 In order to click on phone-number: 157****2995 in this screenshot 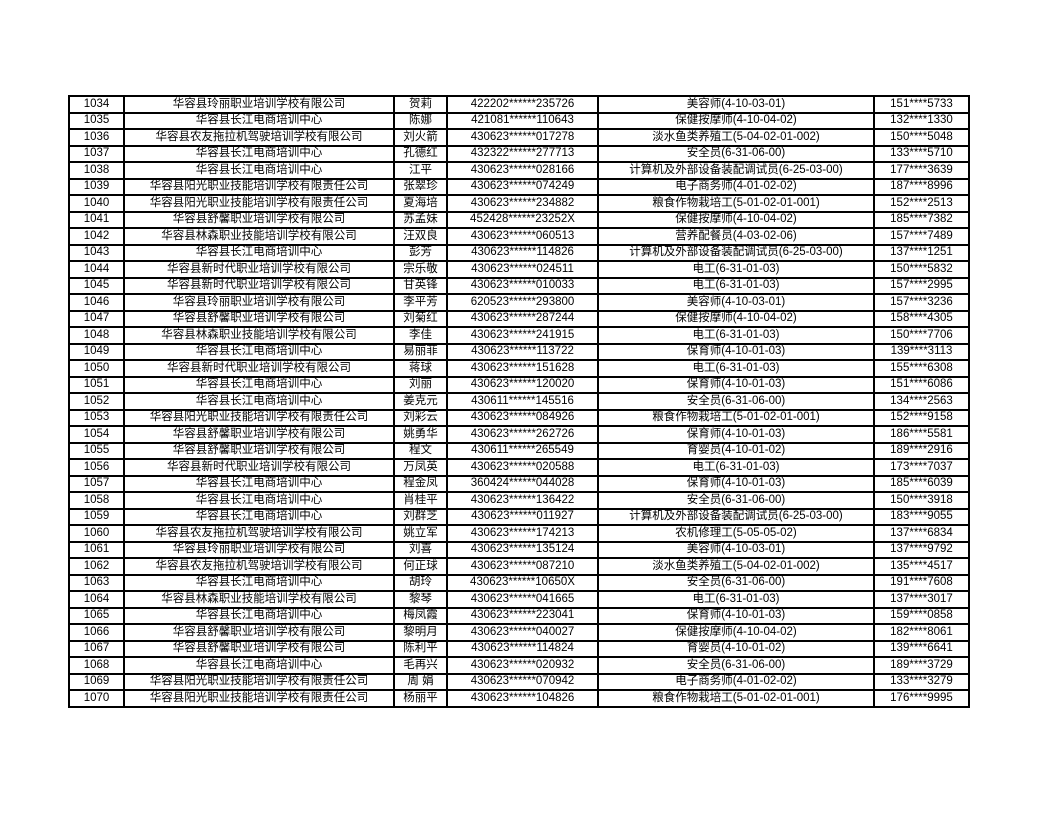, I will do `click(921, 285)`.